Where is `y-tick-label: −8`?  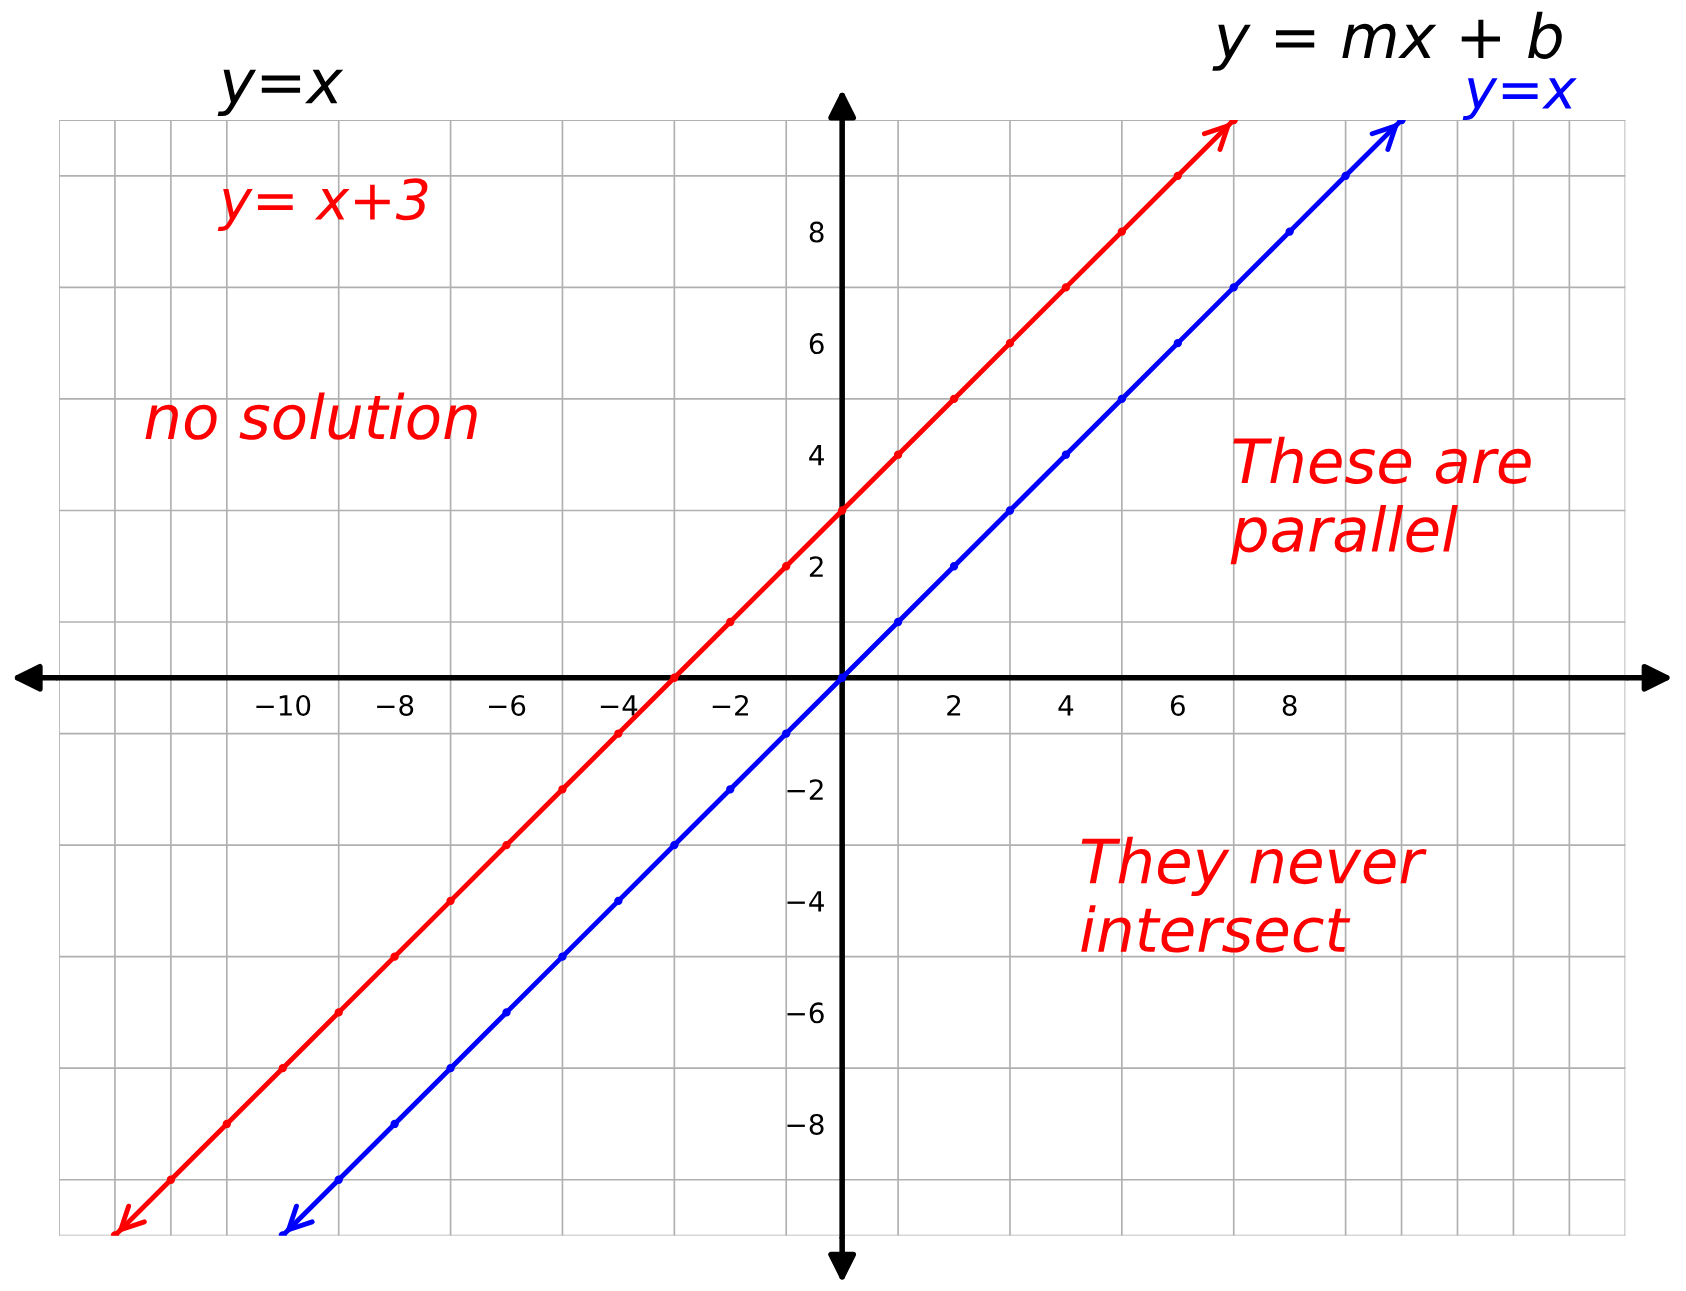
y-tick-label: −8 is located at coordinates (805, 1124).